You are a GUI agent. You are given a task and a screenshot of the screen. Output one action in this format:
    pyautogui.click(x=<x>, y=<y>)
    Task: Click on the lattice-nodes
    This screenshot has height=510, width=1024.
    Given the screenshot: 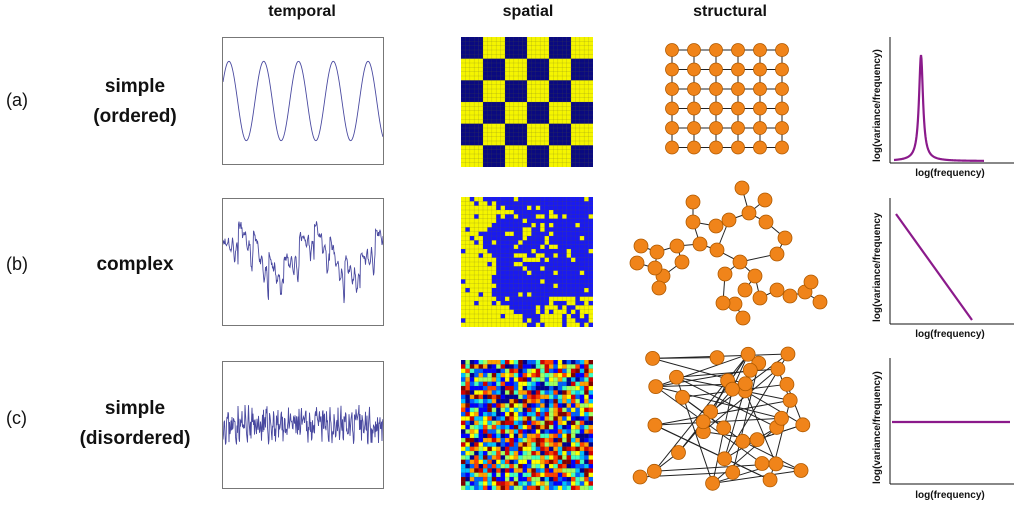 What is the action you would take?
    pyautogui.click(x=727, y=99)
    